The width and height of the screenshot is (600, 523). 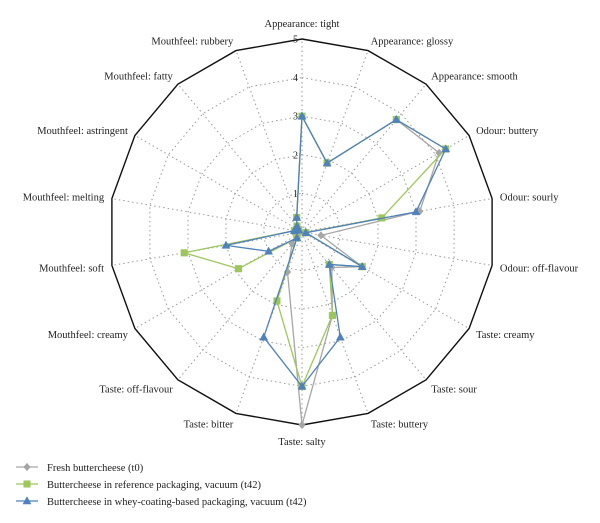 What do you see at coordinates (64, 198) in the screenshot?
I see `axis-label-mouthfeel-melting: Mouthfeel: melting` at bounding box center [64, 198].